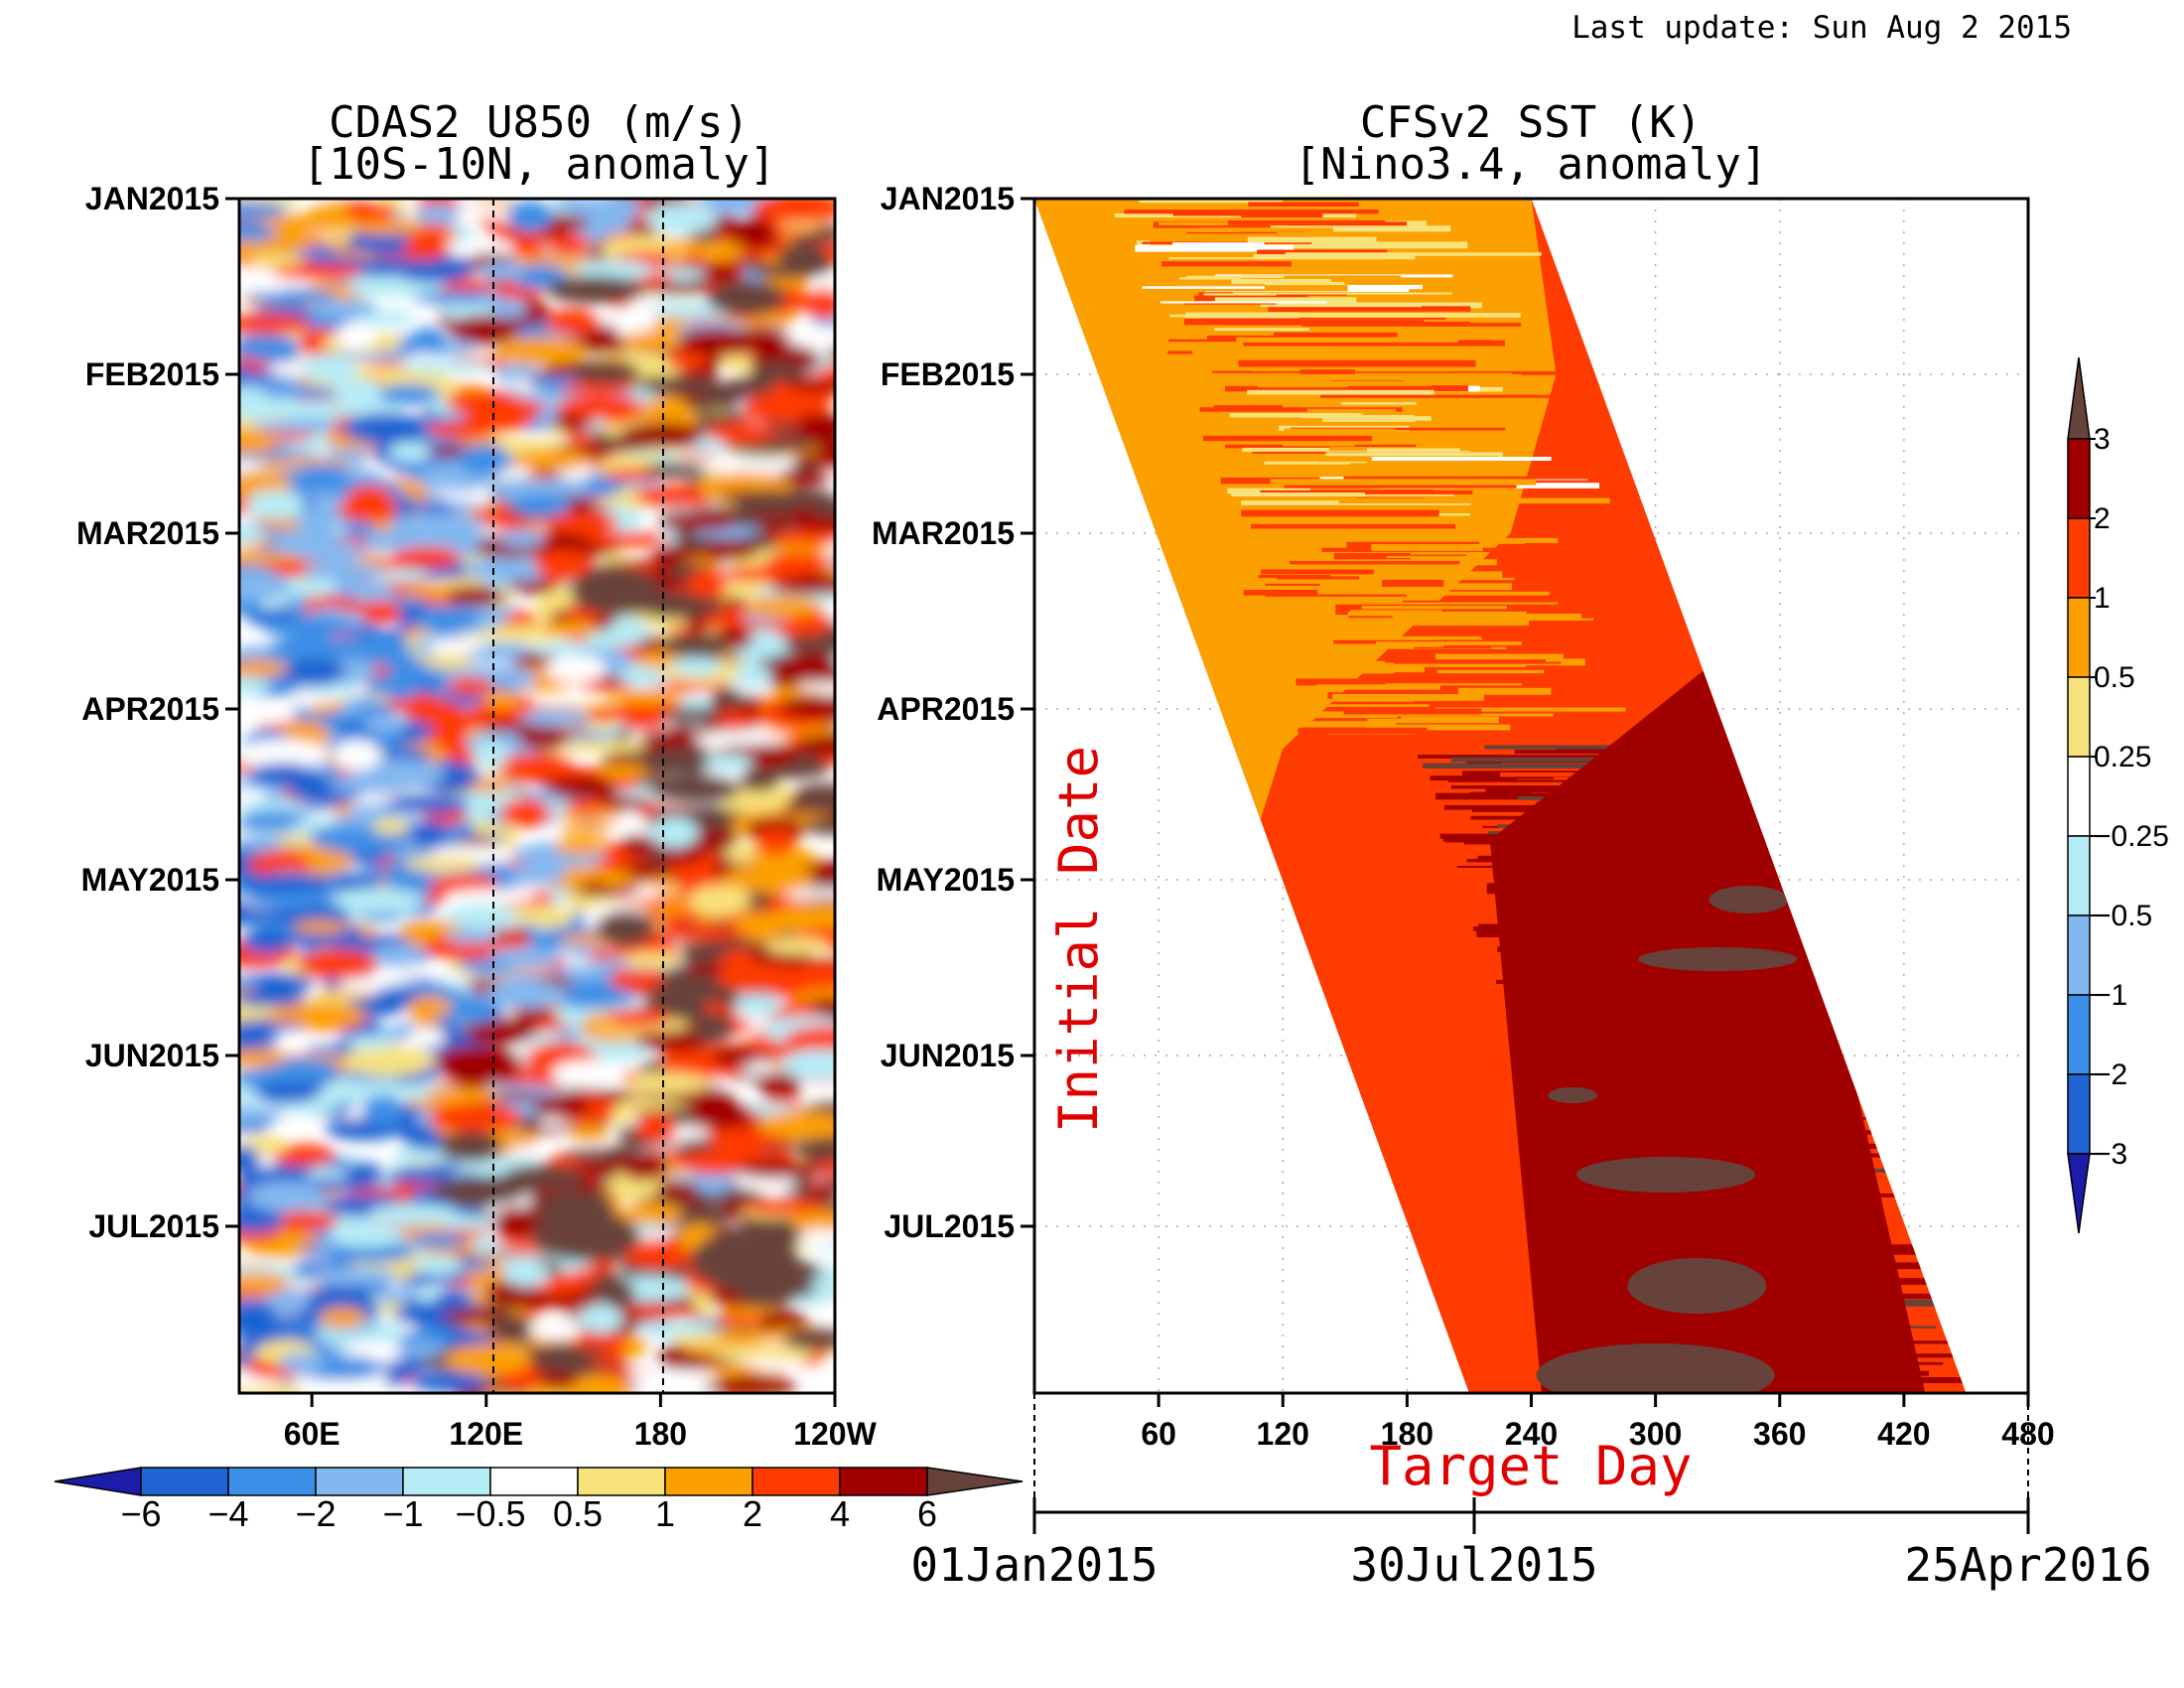 Image resolution: width=2184 pixels, height=1688 pixels. I want to click on vertical-colorbar-swatch, so click(2079, 796).